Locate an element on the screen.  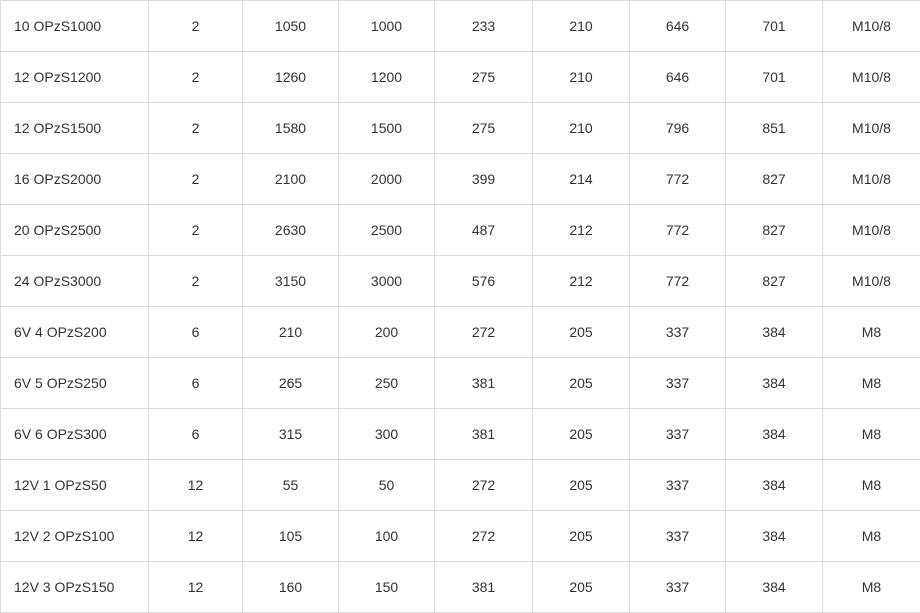
table-cell: 1000 is located at coordinates (386, 26).